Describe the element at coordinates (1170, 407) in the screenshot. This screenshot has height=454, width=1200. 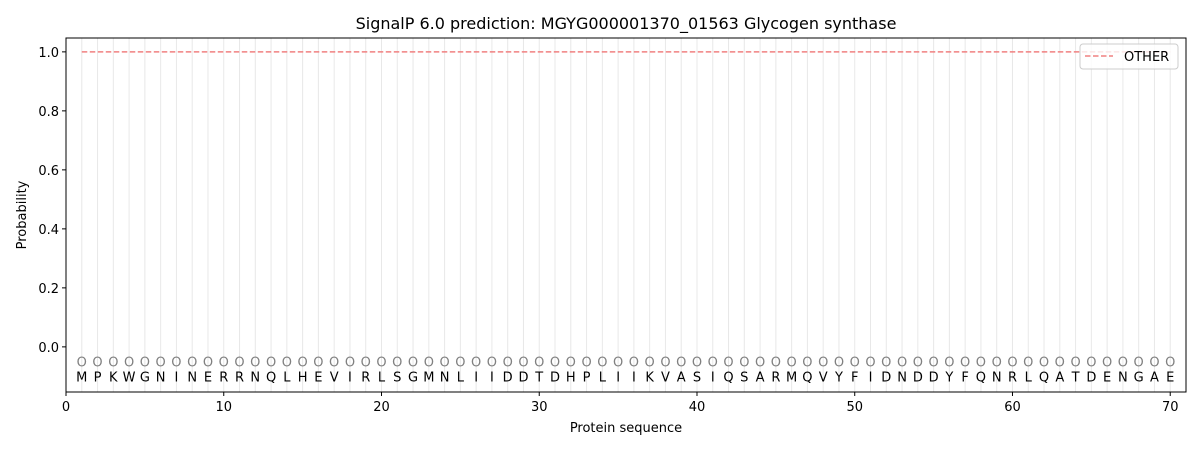
I see `x-tick-label: 70` at that location.